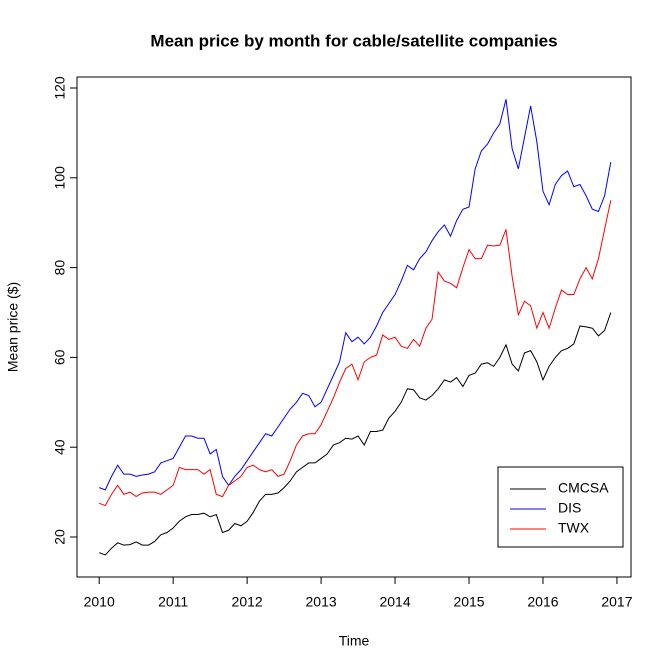  I want to click on legend-label: TWX, so click(574, 528).